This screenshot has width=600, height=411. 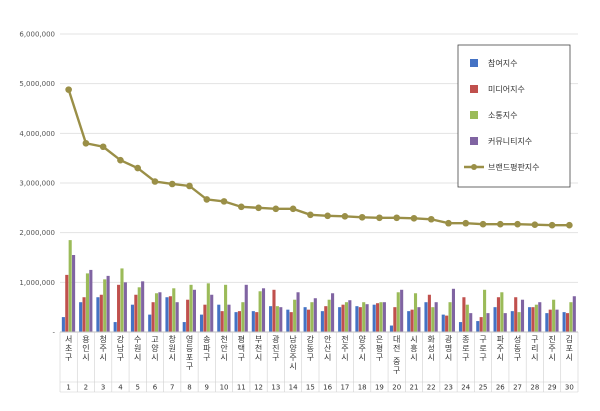 What do you see at coordinates (552, 388) in the screenshot?
I see `rank-label: 29` at bounding box center [552, 388].